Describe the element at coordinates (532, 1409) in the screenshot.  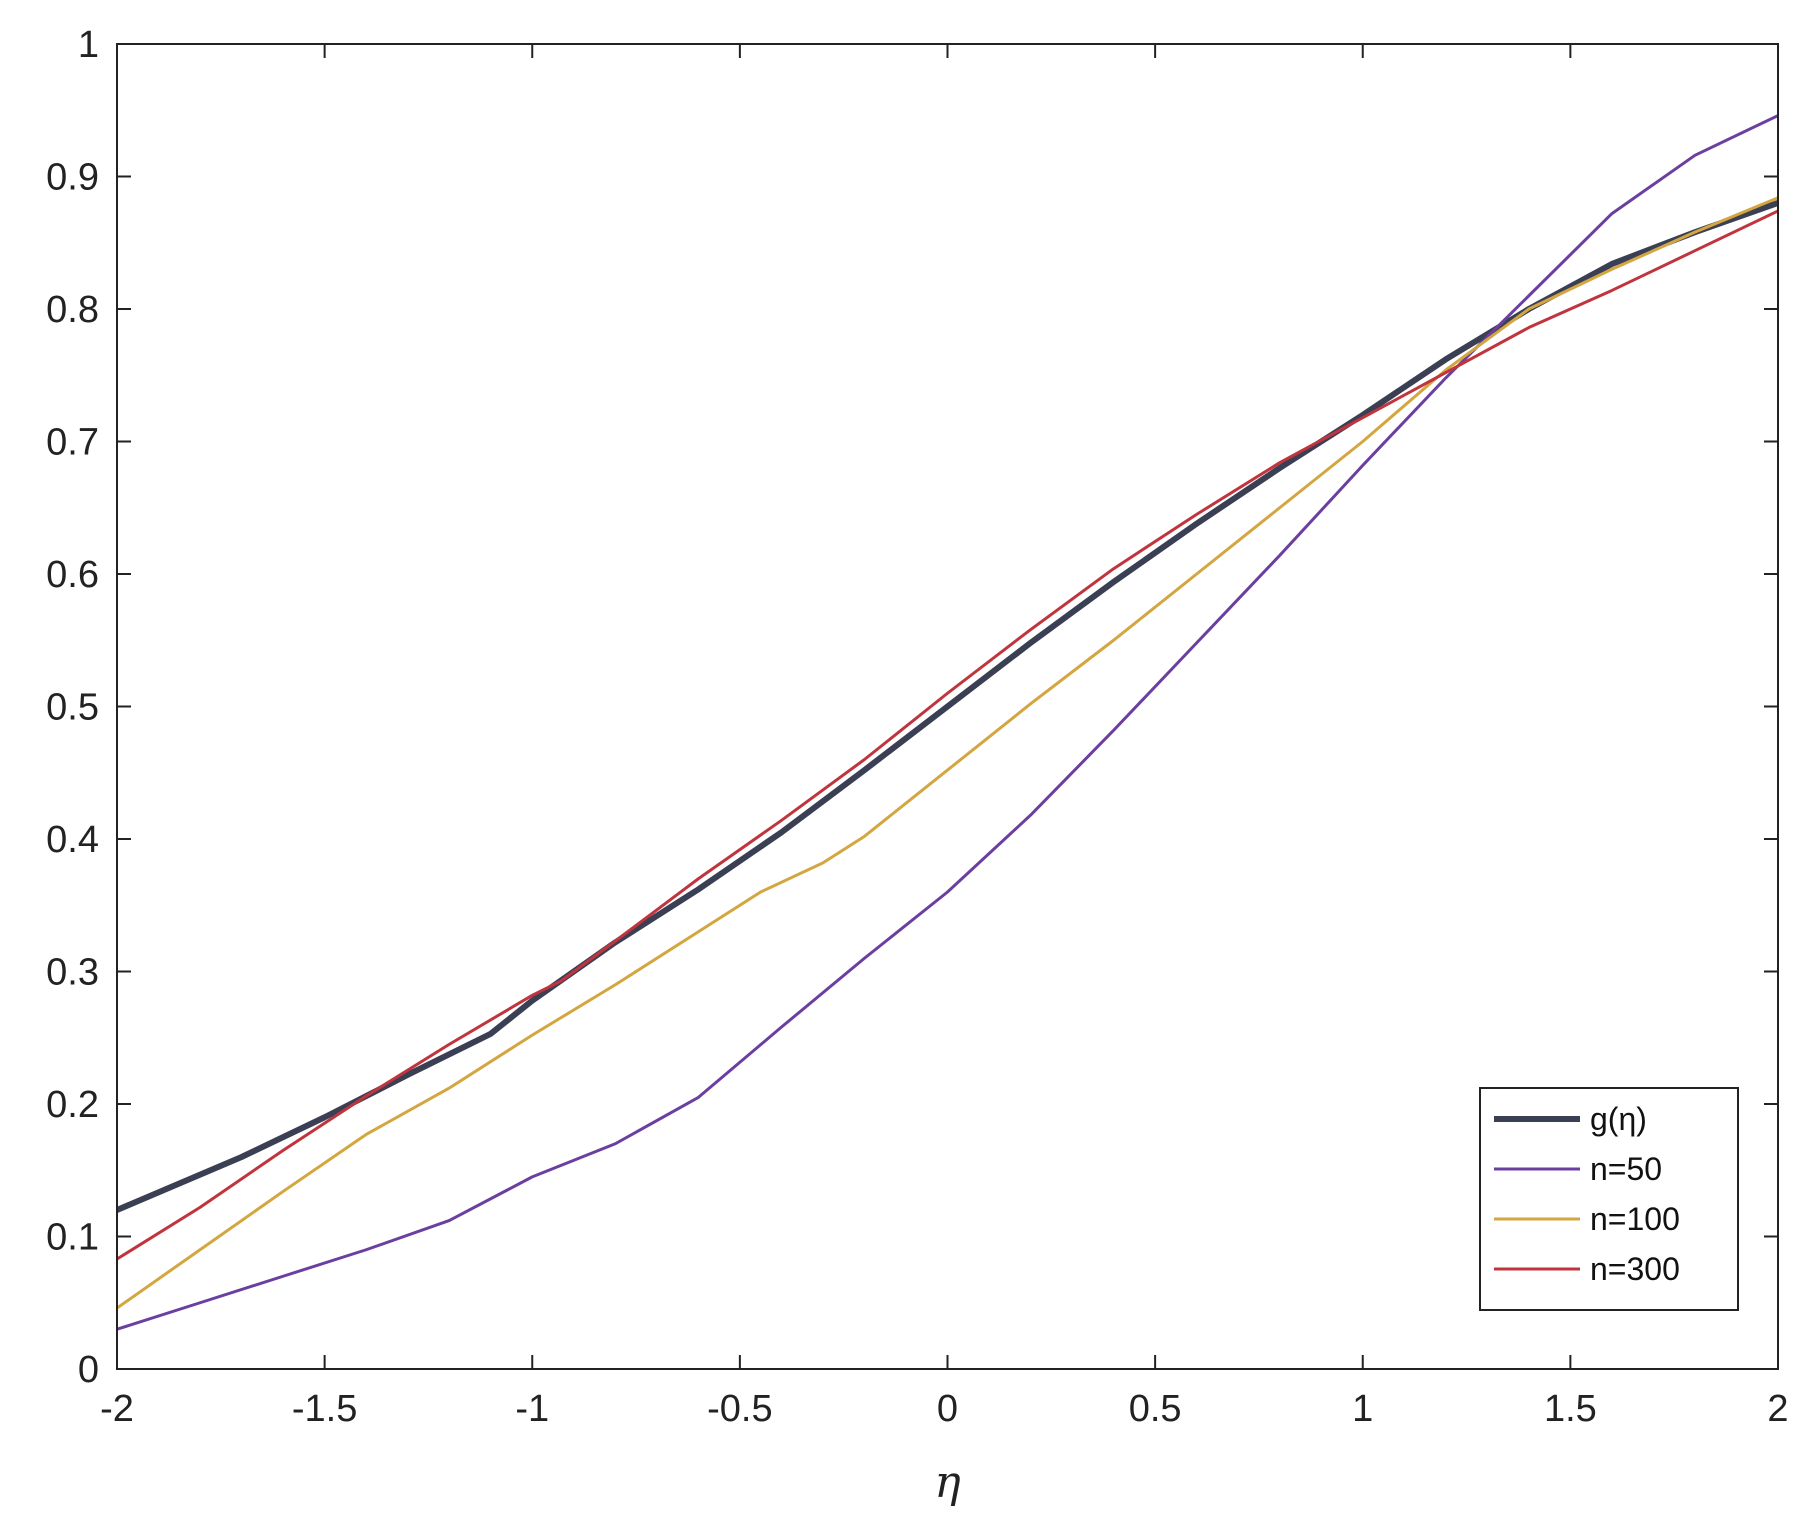
I see `x-tick-label: -1` at that location.